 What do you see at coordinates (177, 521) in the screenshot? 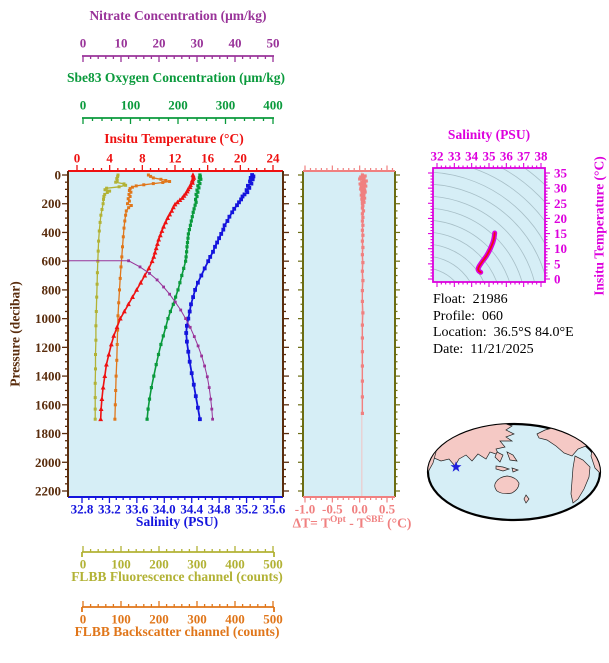
I see `salinity-axis-title: Salinity (PSU)` at bounding box center [177, 521].